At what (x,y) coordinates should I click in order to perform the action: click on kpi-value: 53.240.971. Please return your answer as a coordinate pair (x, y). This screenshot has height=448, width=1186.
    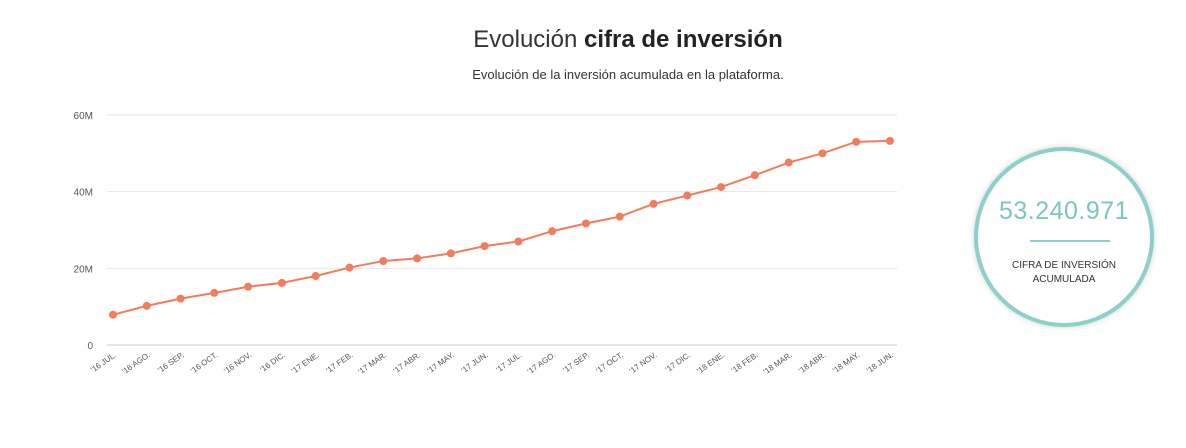
    Looking at the image, I should click on (1064, 211).